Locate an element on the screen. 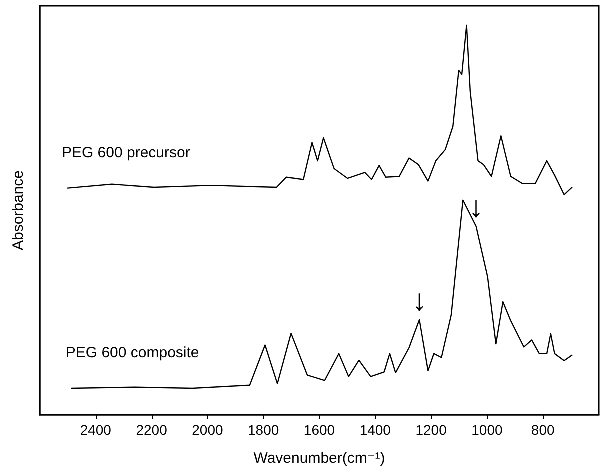  x-tick-label: 2200 is located at coordinates (152, 430).